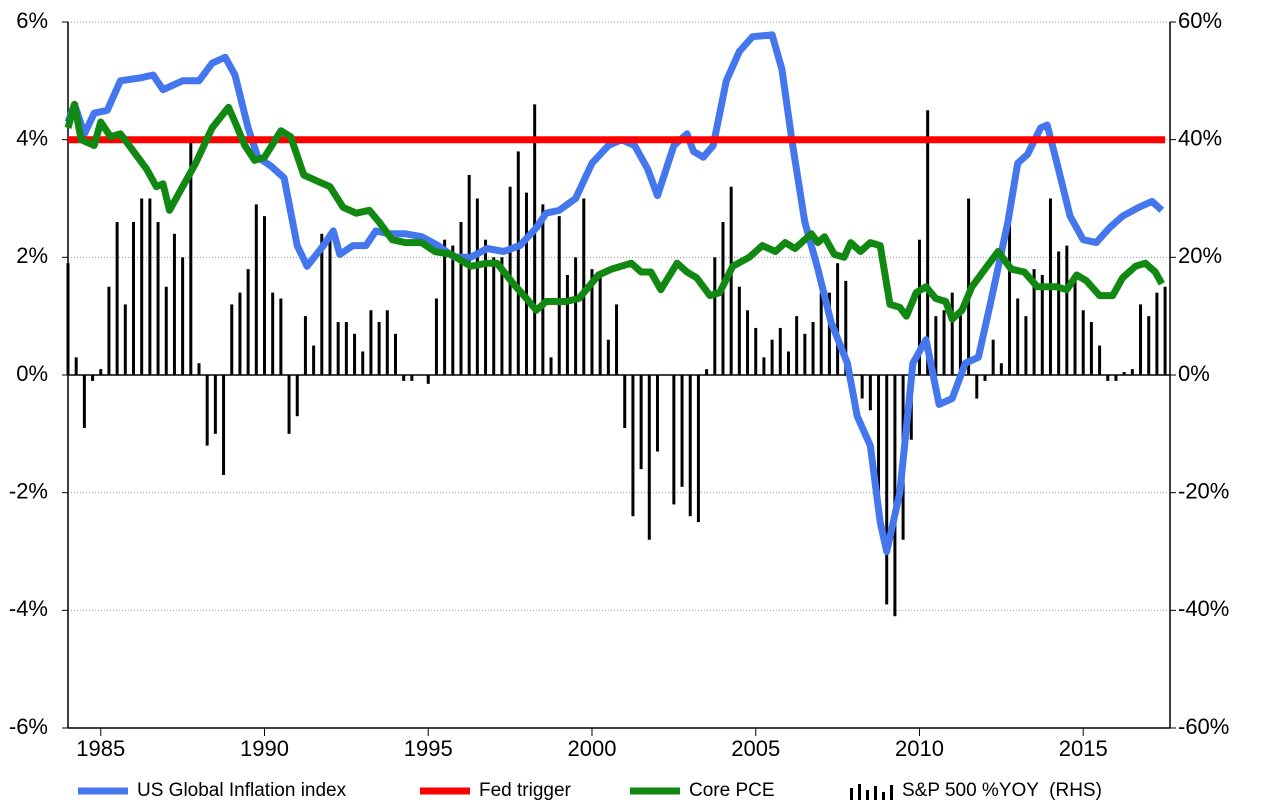 This screenshot has width=1274, height=805. Describe the element at coordinates (1203, 726) in the screenshot. I see `y2-tick-label: -60%` at that location.